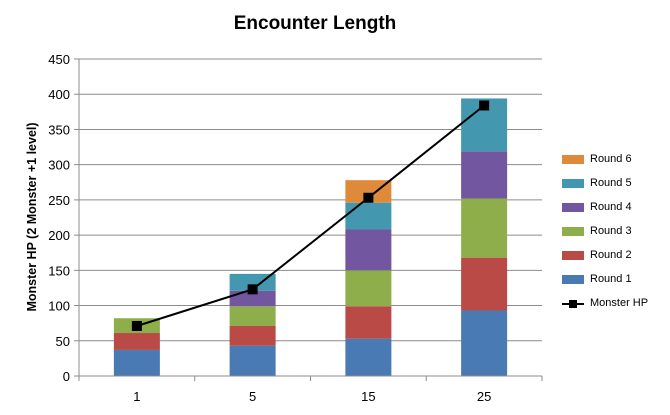 Image resolution: width=670 pixels, height=415 pixels. Describe the element at coordinates (59, 165) in the screenshot. I see `y-tick-label: 300` at that location.